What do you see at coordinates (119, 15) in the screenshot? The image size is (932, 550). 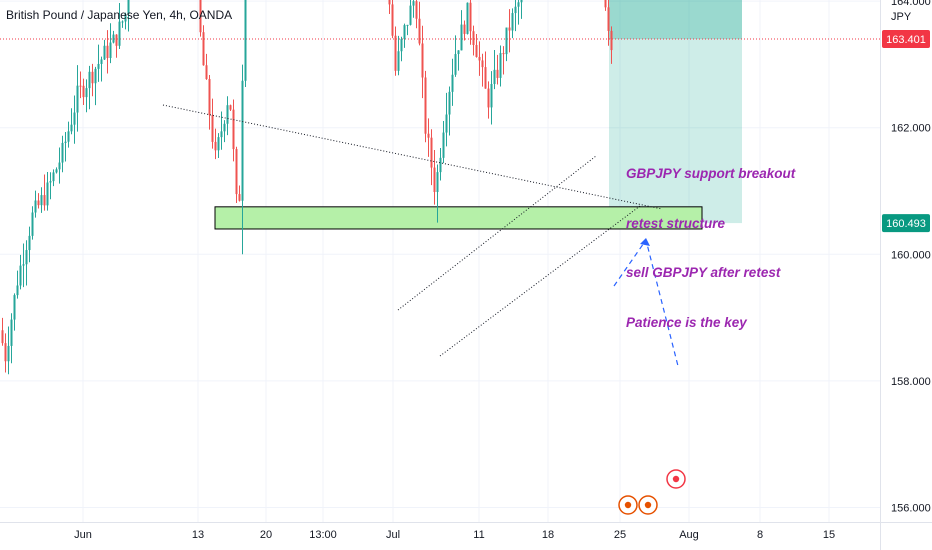 I see `chart-title: British Pound / Japanese Yen, 4h, OANDA` at bounding box center [119, 15].